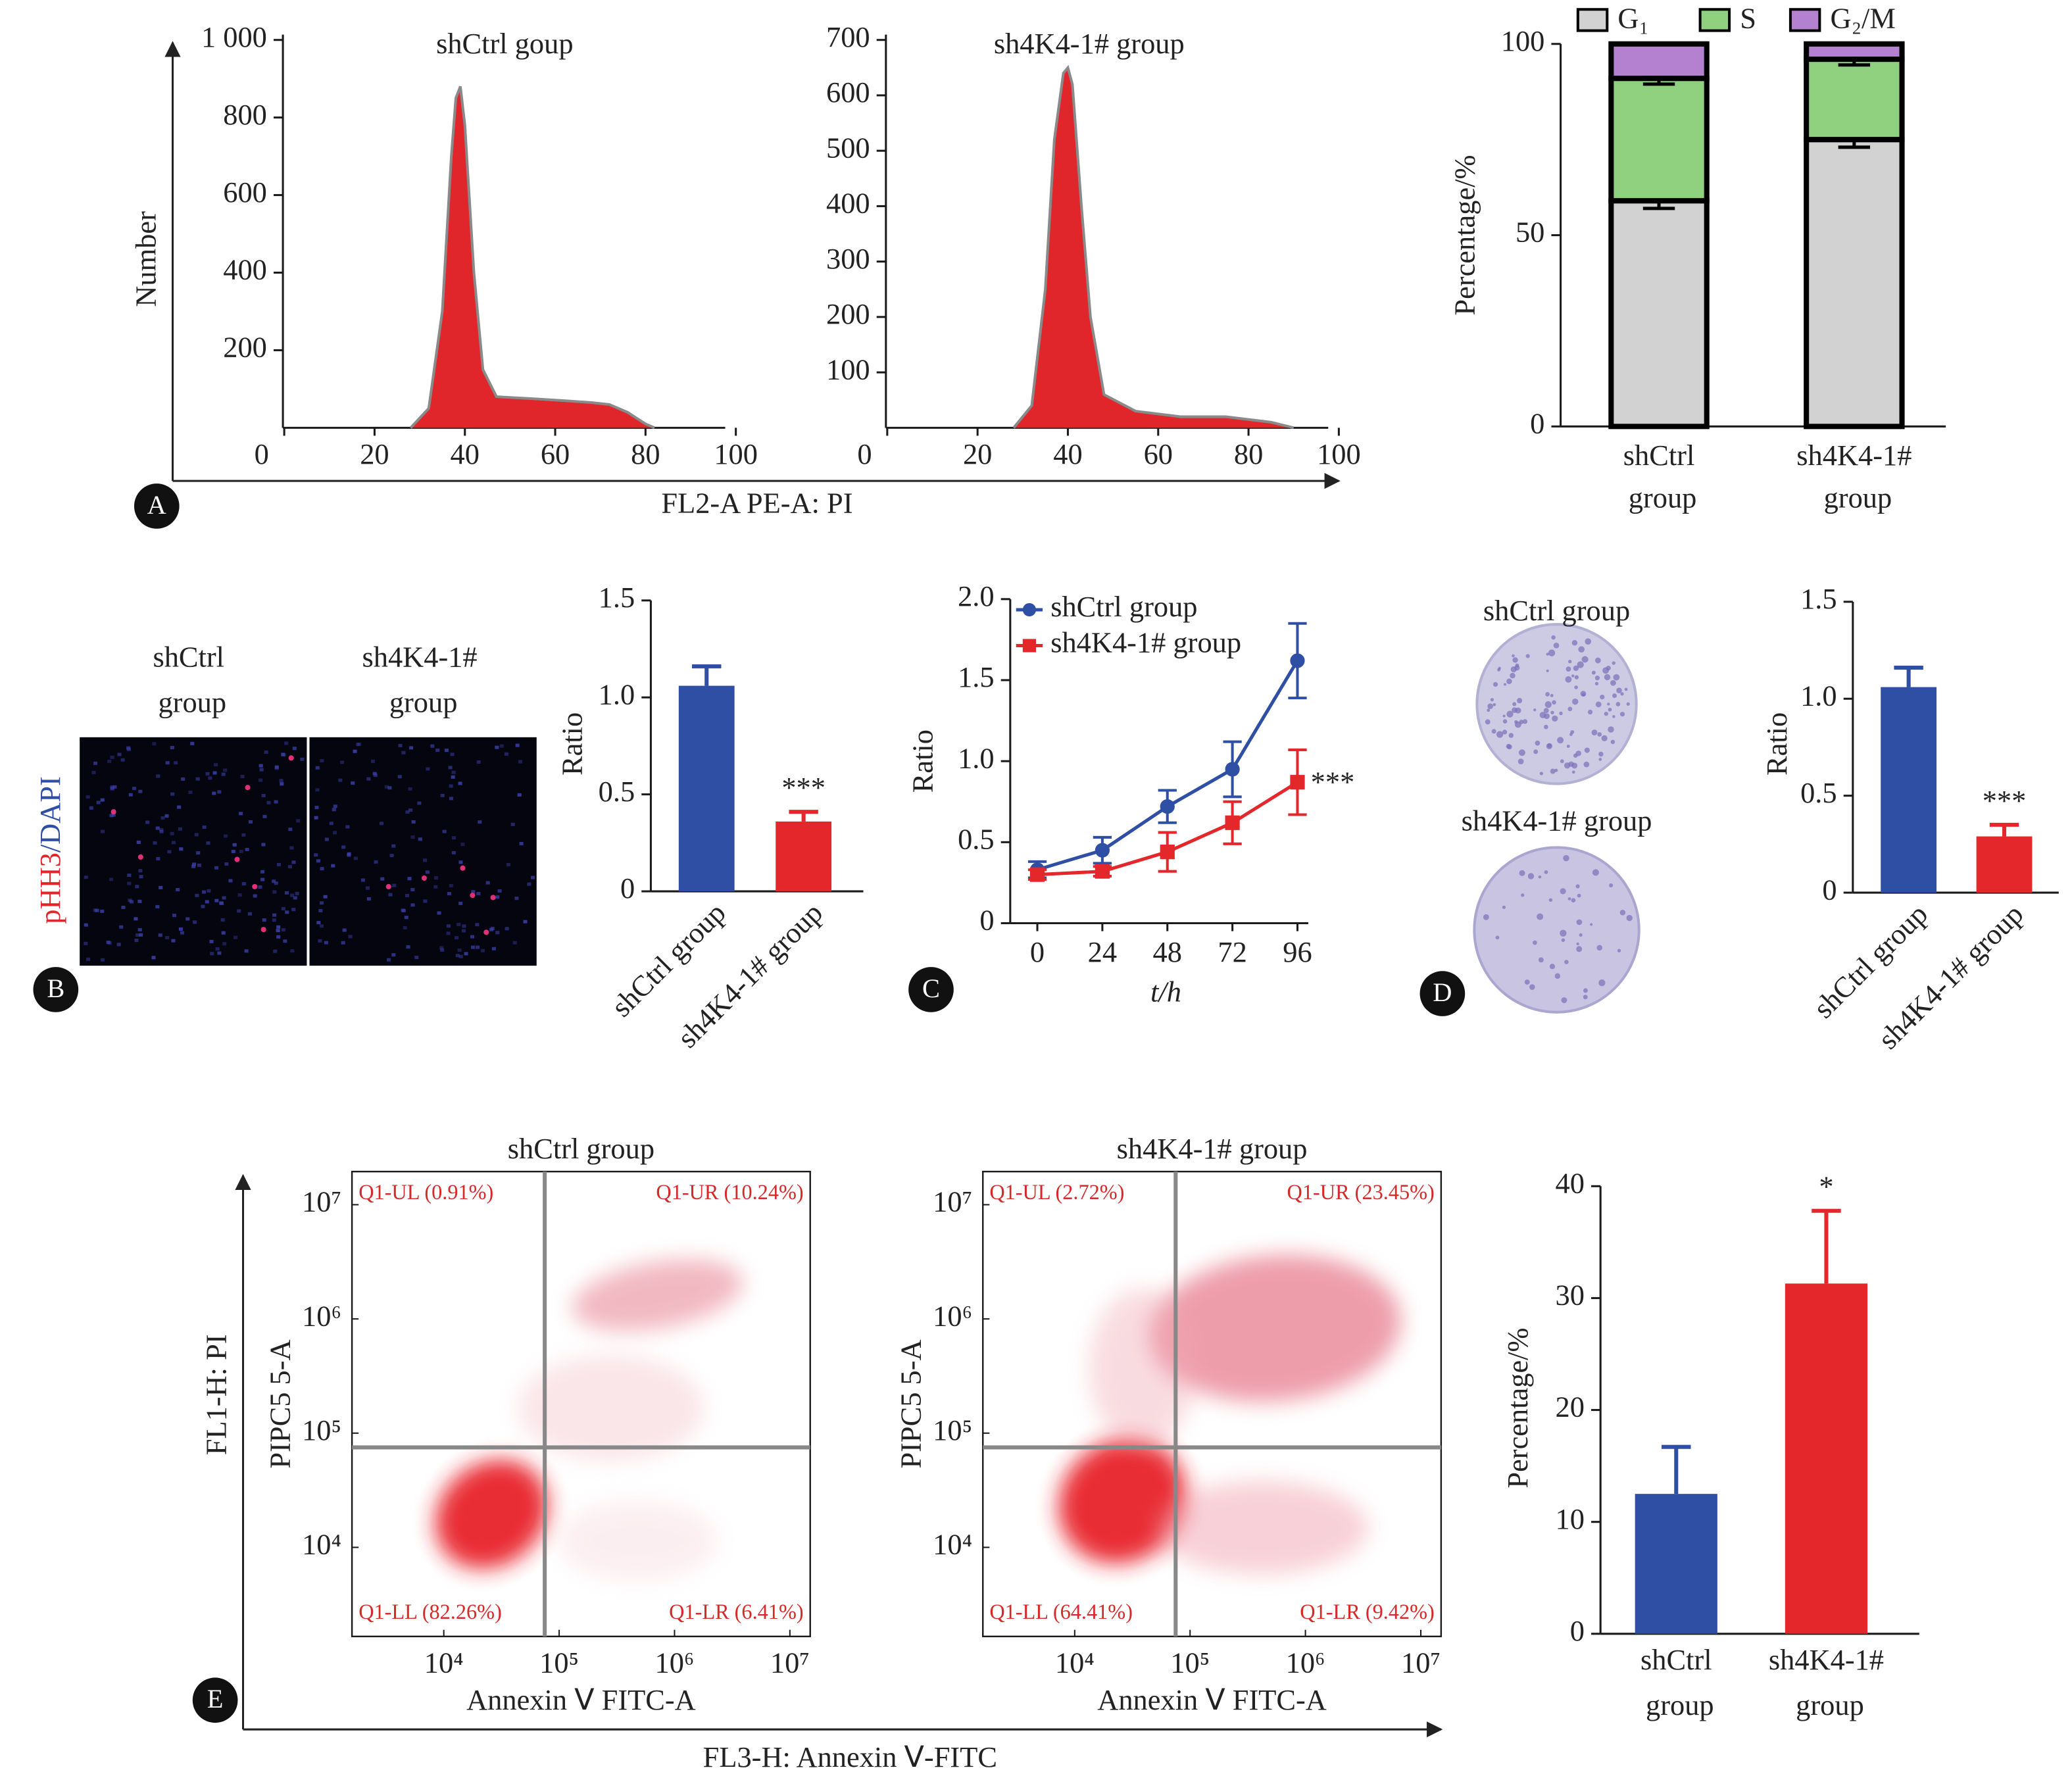 The image size is (2072, 1776). Describe the element at coordinates (1818, 598) in the screenshot. I see `y-tick-label: 1.5` at that location.